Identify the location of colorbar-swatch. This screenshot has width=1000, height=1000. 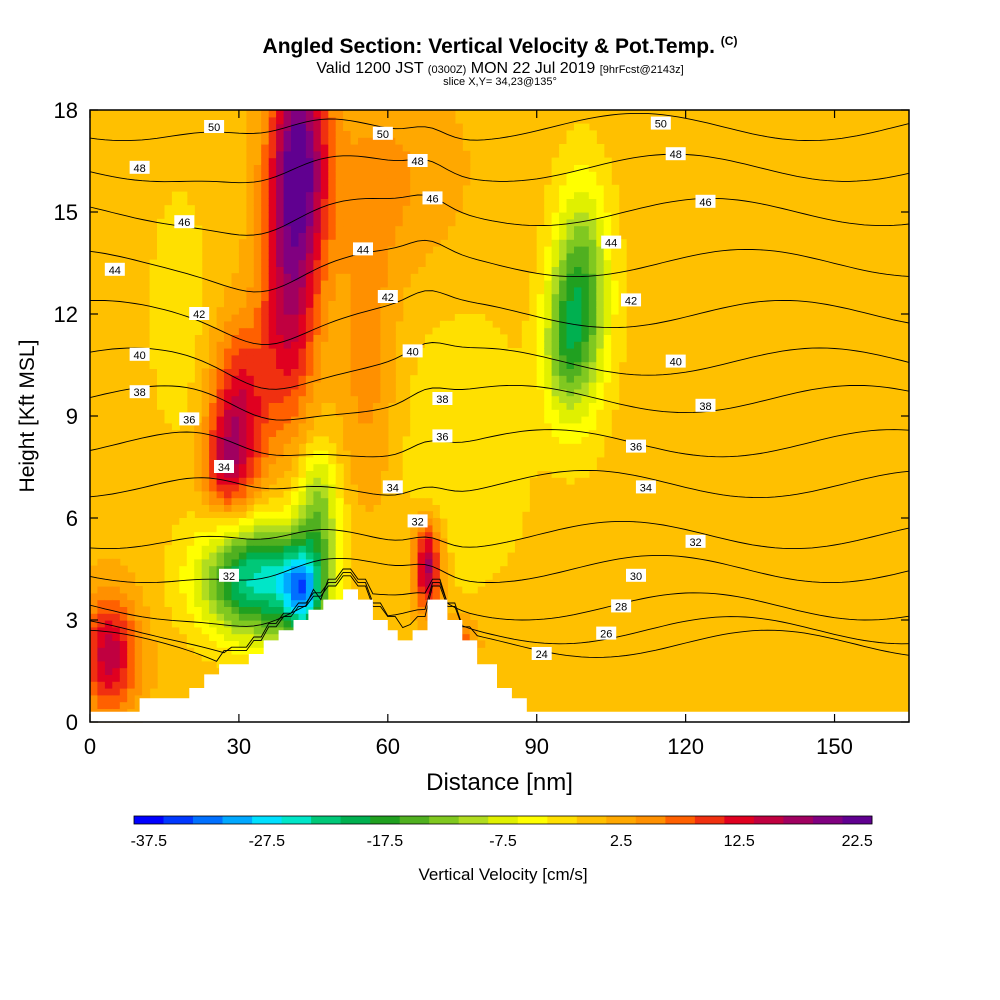
(650, 820).